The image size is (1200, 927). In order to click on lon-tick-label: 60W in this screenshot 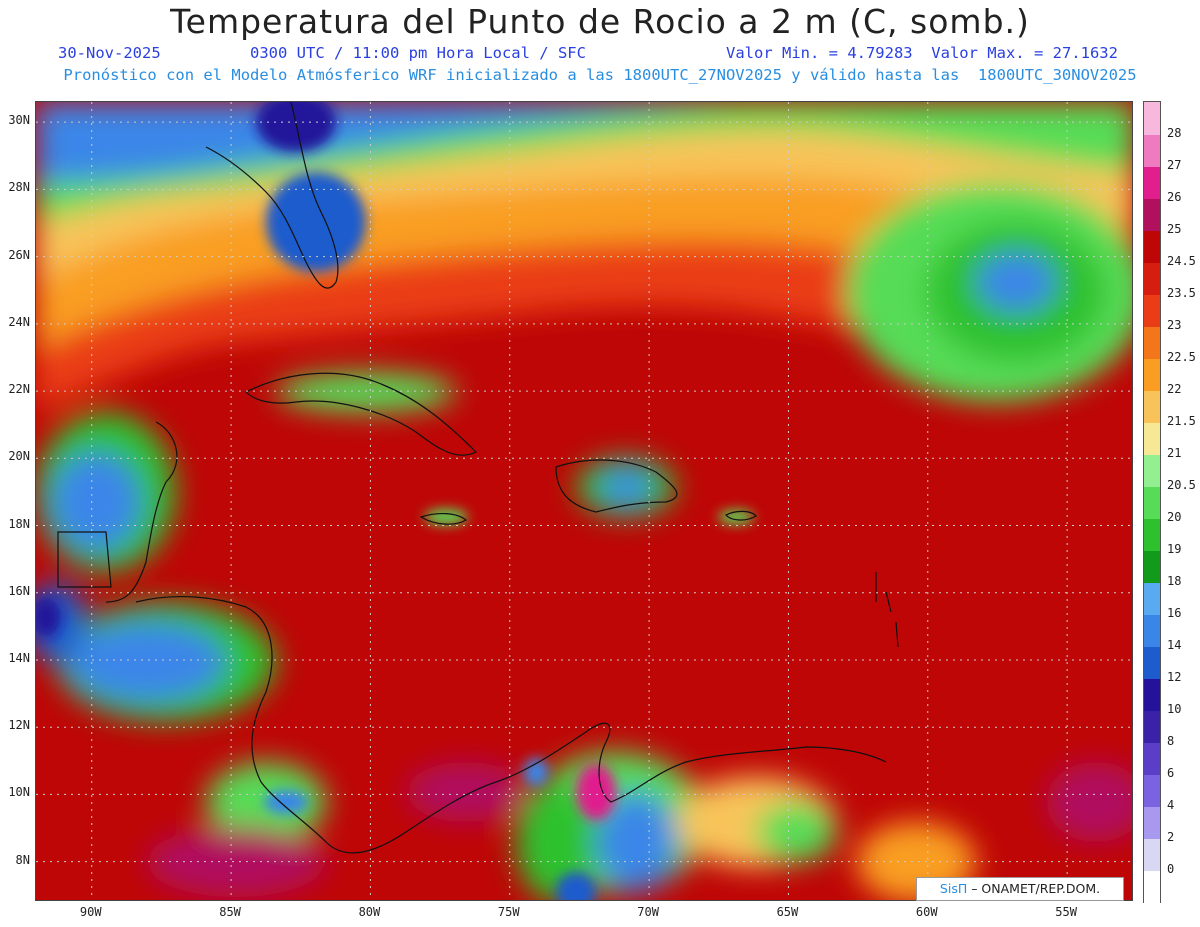, I will do `click(926, 912)`.